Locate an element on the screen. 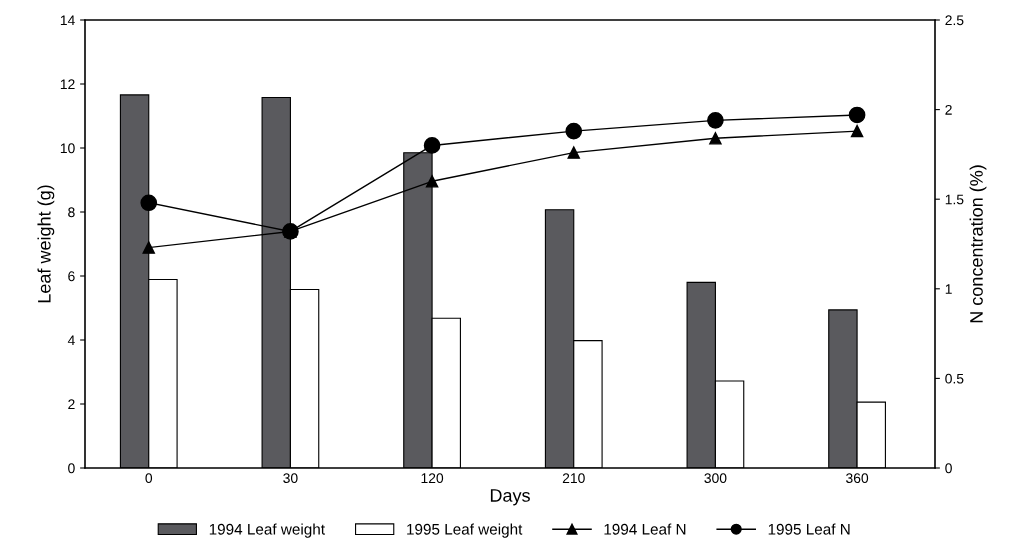 The image size is (1009, 546). y-tick-label: 2 is located at coordinates (71, 404).